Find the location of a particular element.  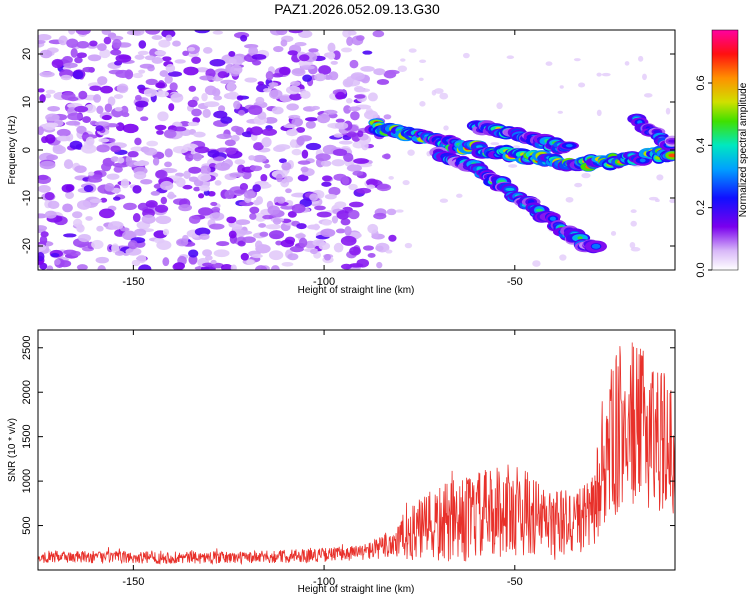

spectrogram-ridge-core is located at coordinates (596, 246).